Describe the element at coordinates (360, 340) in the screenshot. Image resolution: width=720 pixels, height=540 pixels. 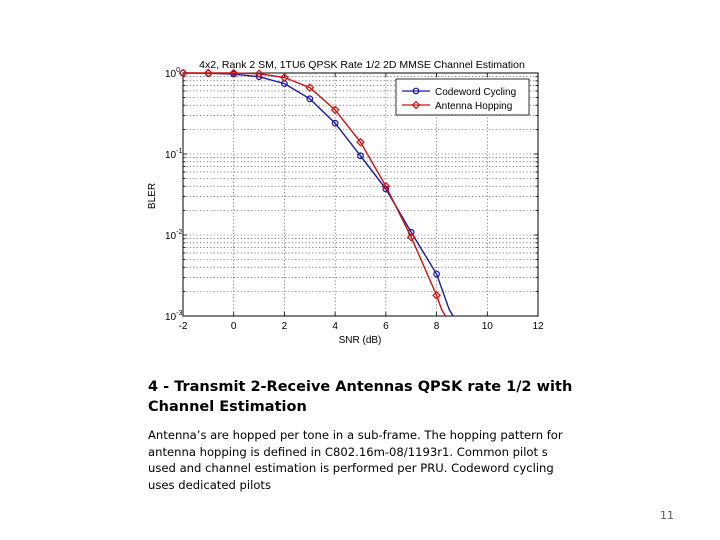
I see `x-axis-label: SNR (dB)` at that location.